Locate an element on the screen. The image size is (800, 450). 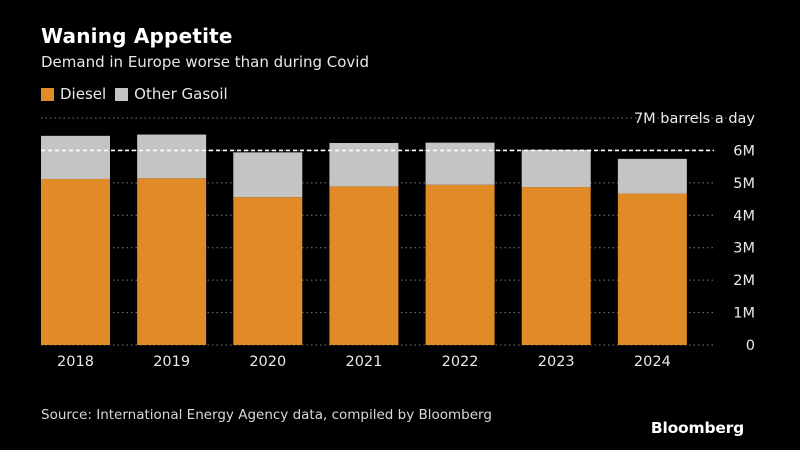
x-tick-label: 2018 is located at coordinates (75, 362).